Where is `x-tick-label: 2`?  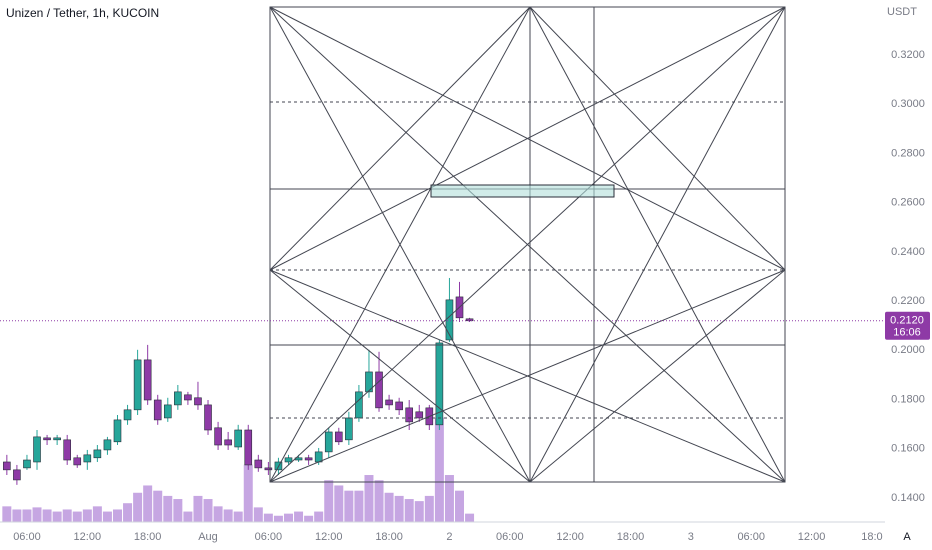
x-tick-label: 2 is located at coordinates (449, 537).